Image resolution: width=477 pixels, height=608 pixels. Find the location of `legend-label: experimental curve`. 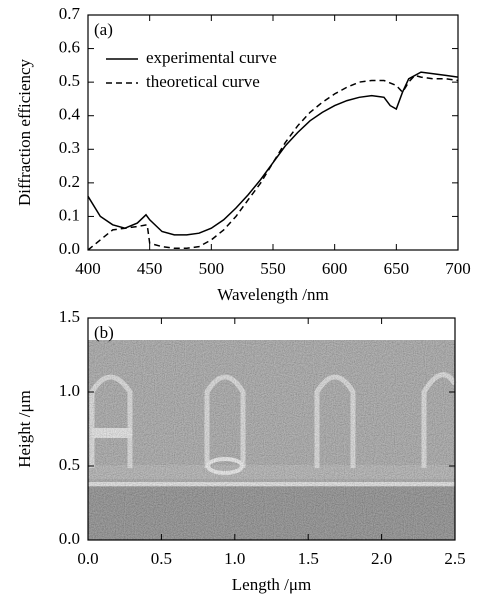

legend-label: experimental curve is located at coordinates (211, 57).